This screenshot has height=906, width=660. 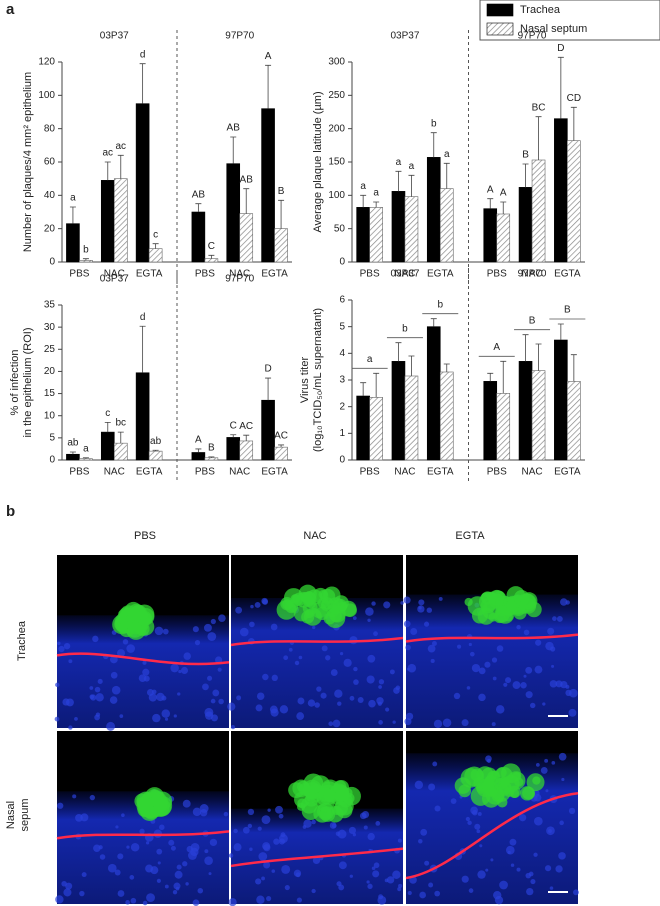 What do you see at coordinates (114, 279) in the screenshot?
I see `group-label: 03P37` at bounding box center [114, 279].